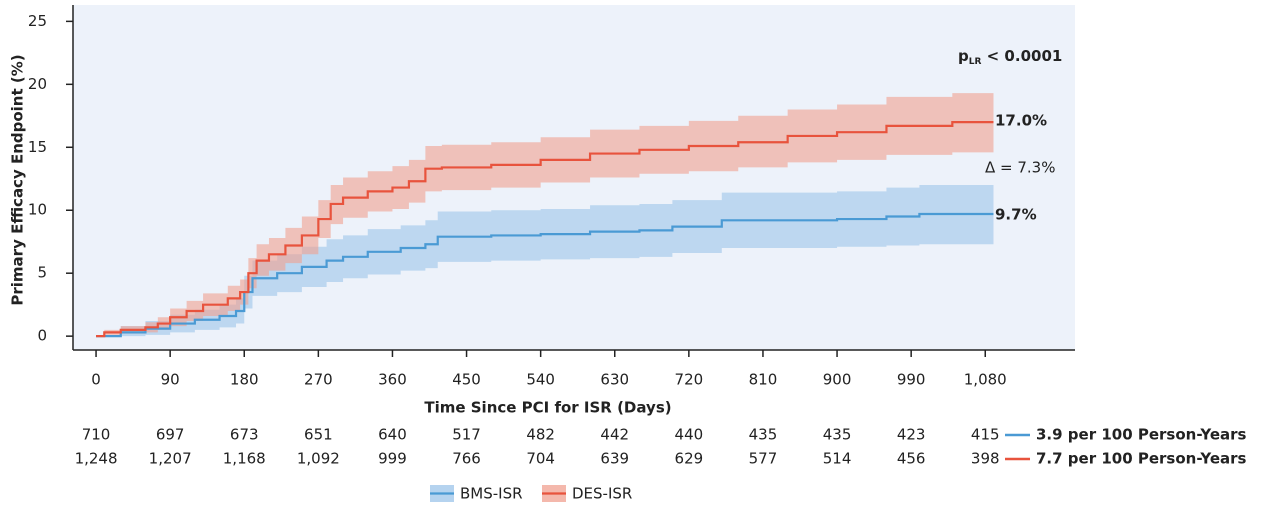 The image size is (1264, 513). I want to click on y-tick-label: 0, so click(42, 336).